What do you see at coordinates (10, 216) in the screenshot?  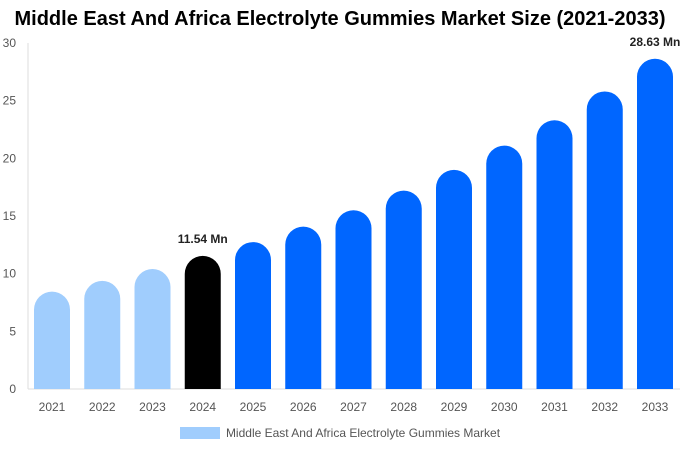 I see `y-tick-label: 15` at bounding box center [10, 216].